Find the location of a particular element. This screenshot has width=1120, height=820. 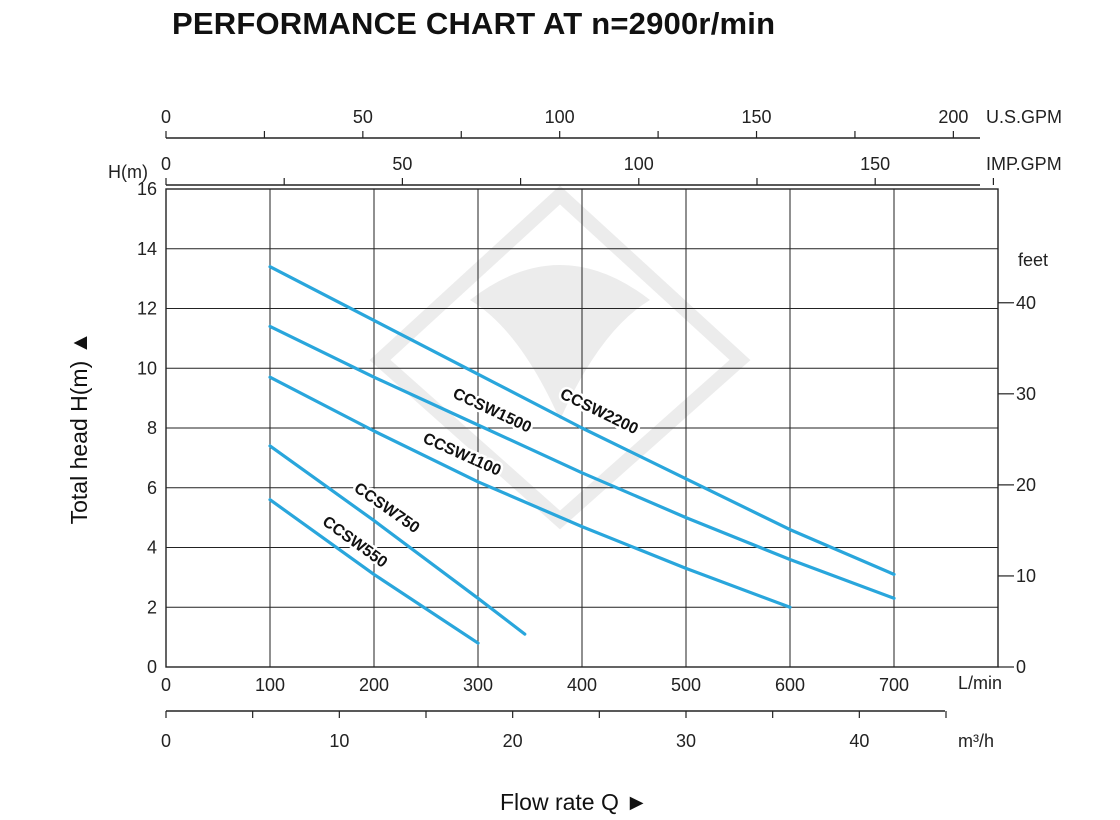

x-tick-label: 400 is located at coordinates (582, 685).